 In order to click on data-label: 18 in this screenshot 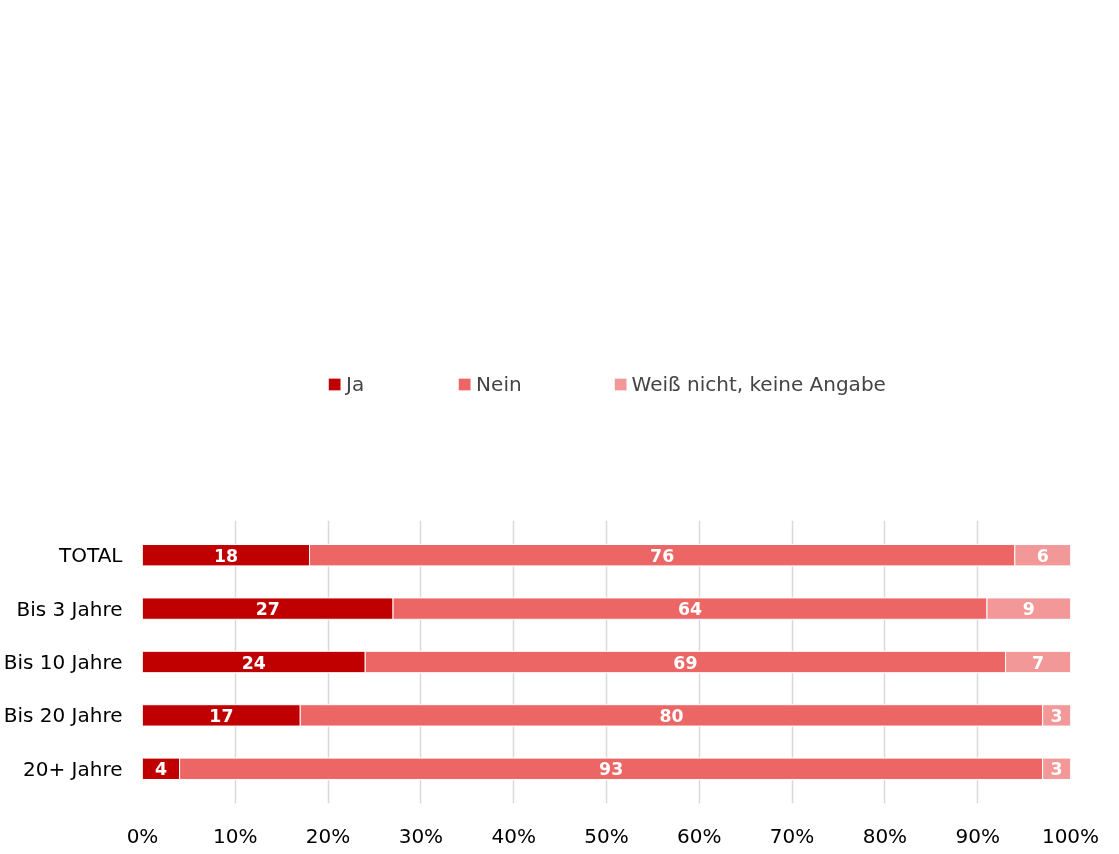, I will do `click(226, 555)`.